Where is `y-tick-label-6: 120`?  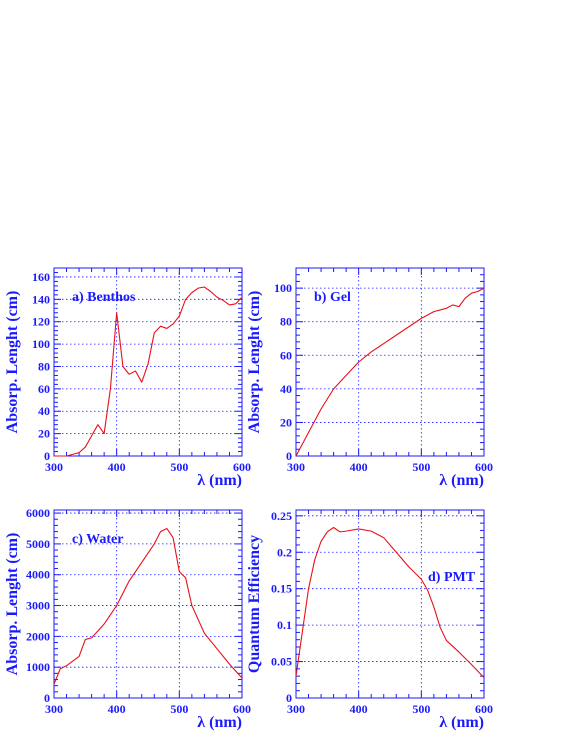
y-tick-label-6: 120 is located at coordinates (41, 322).